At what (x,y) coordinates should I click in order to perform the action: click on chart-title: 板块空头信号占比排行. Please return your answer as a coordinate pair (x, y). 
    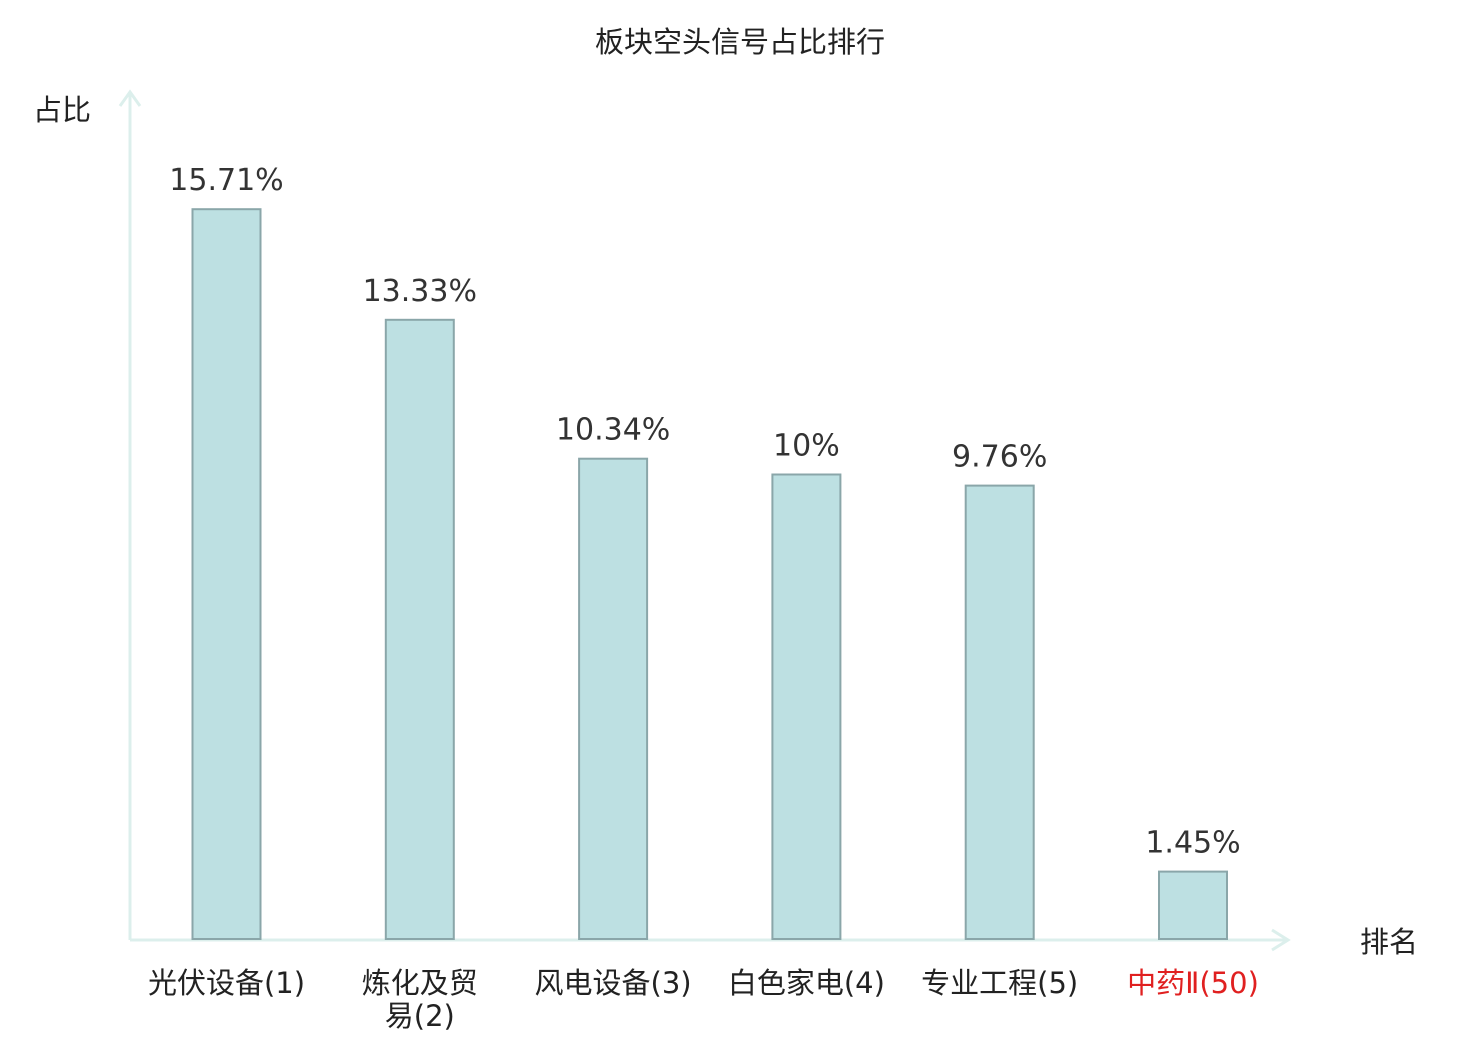
    Looking at the image, I should click on (740, 42).